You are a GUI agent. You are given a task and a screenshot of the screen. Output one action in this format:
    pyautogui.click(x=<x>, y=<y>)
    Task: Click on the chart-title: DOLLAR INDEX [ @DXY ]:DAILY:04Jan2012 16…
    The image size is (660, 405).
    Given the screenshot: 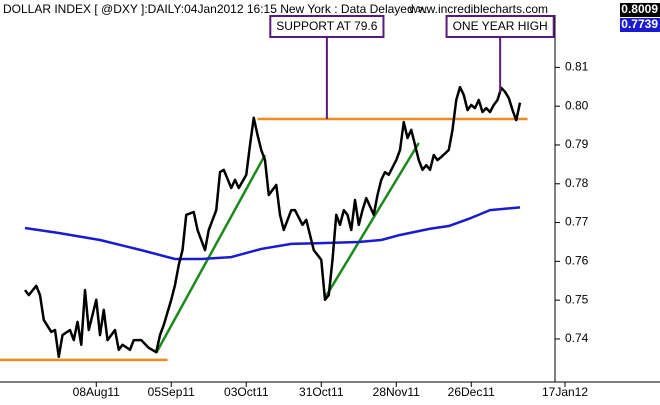 What is the action you would take?
    pyautogui.click(x=217, y=9)
    